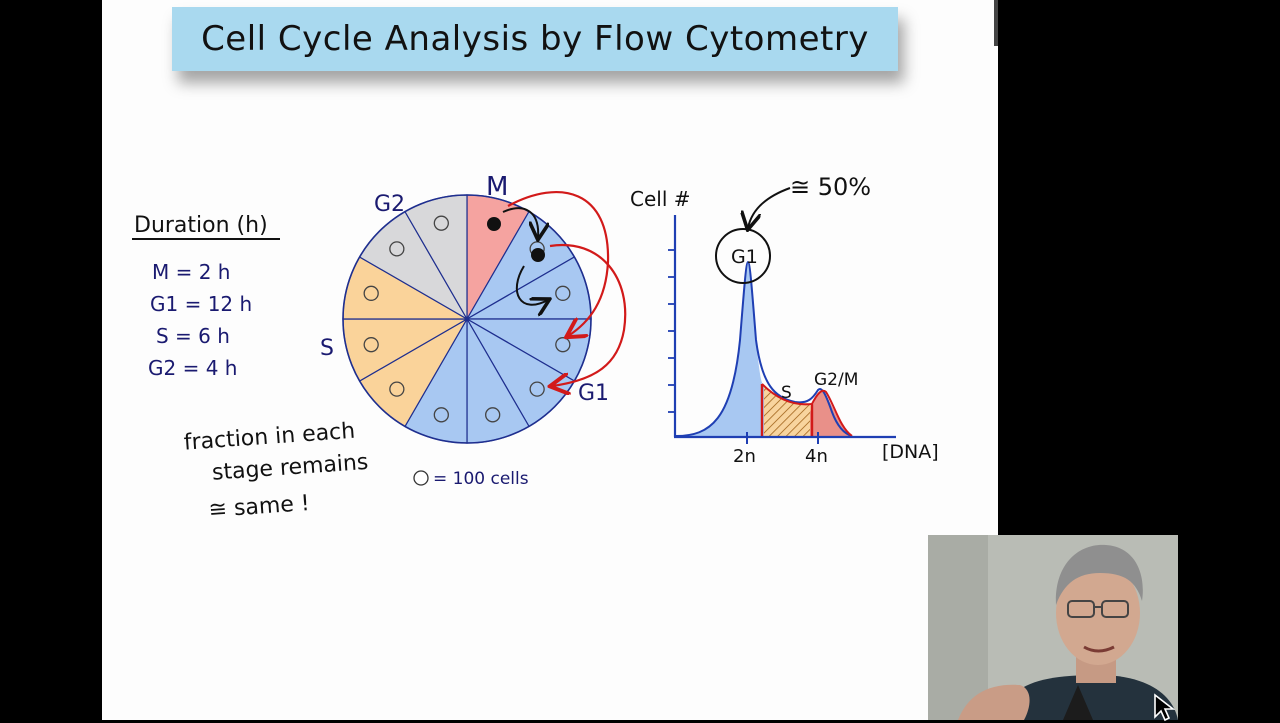 The height and width of the screenshot is (723, 1280). What do you see at coordinates (531, 285) in the screenshot?
I see `arrow-g1-daughter` at bounding box center [531, 285].